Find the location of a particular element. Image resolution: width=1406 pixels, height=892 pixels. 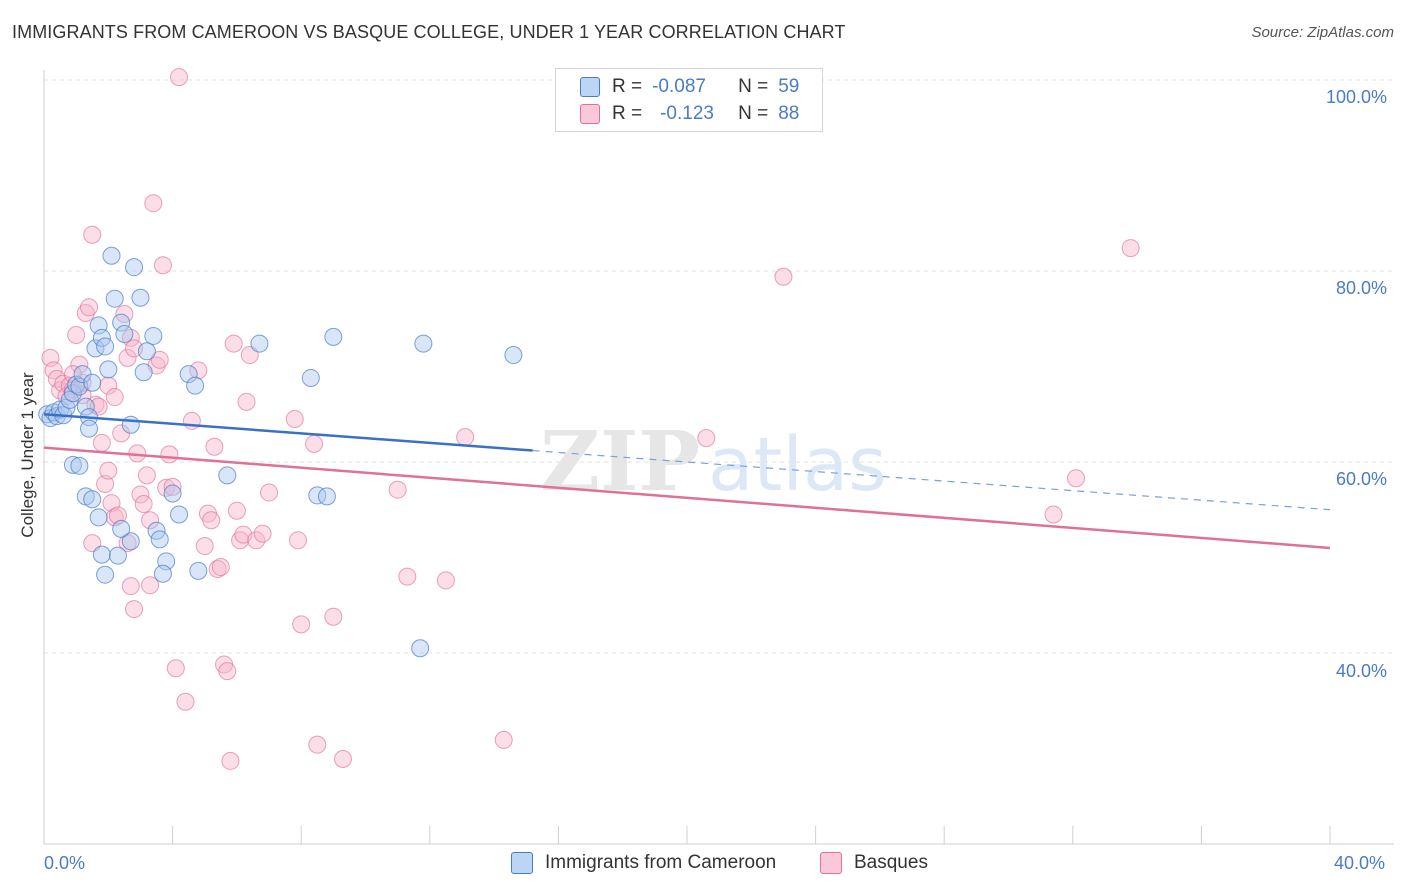

watermark: ZIP atlas is located at coordinates (713, 462).